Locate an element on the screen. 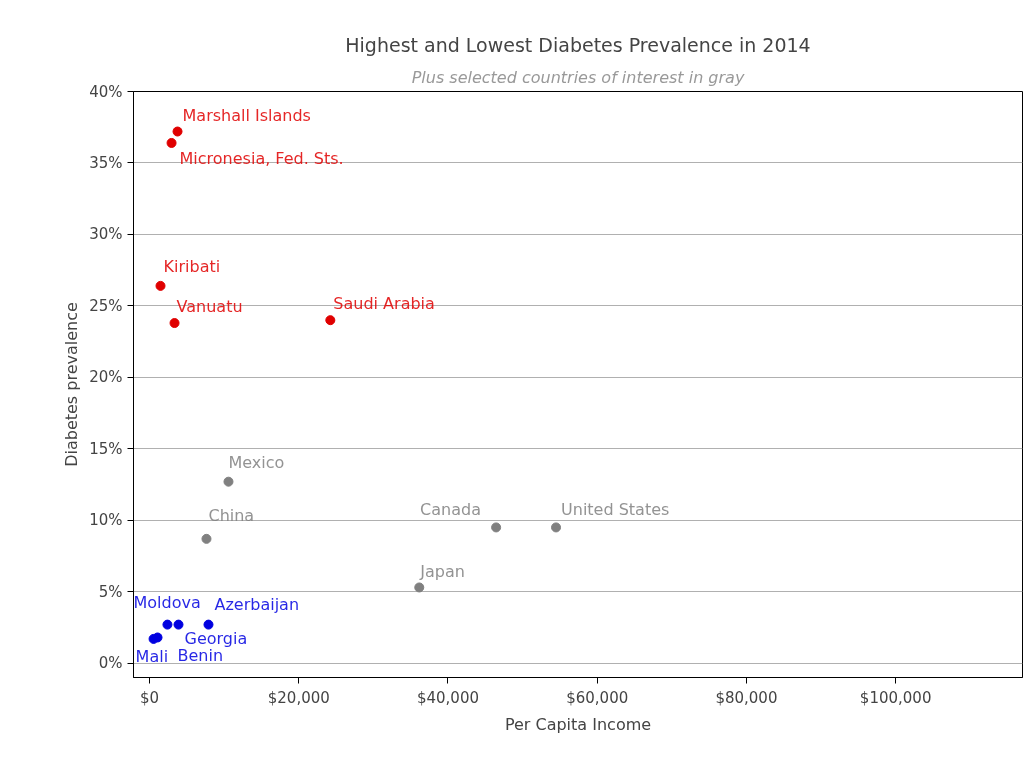 The height and width of the screenshot is (757, 1025). chart-title: Highest and Lowest Diabetes Prevalence in 2014 is located at coordinates (578, 44).